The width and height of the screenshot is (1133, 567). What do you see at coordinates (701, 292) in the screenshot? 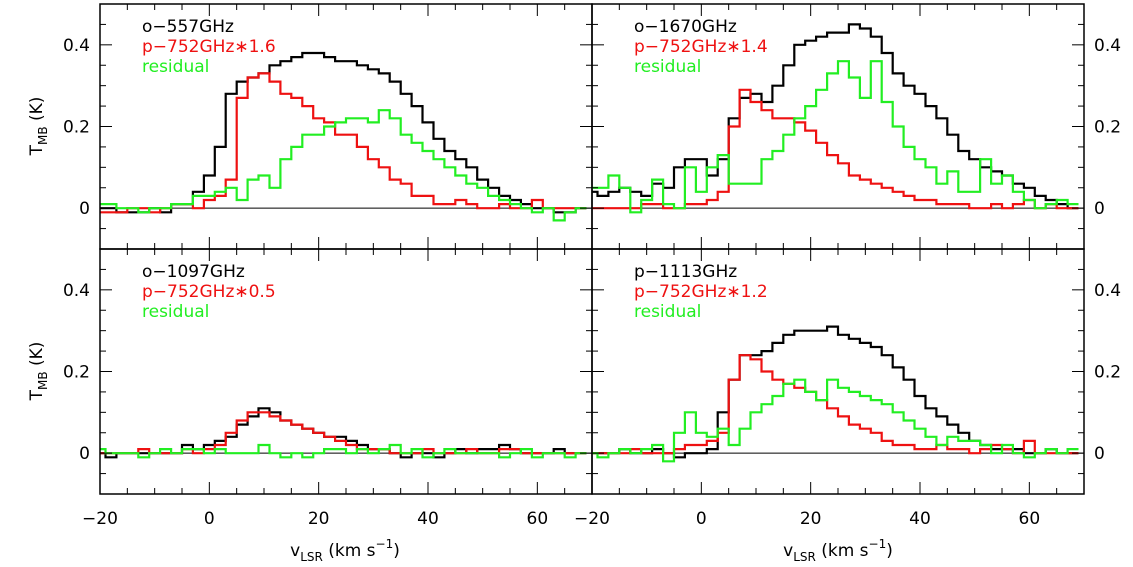
I see `legend-entry: p−752GHz∗1.2` at bounding box center [701, 292].